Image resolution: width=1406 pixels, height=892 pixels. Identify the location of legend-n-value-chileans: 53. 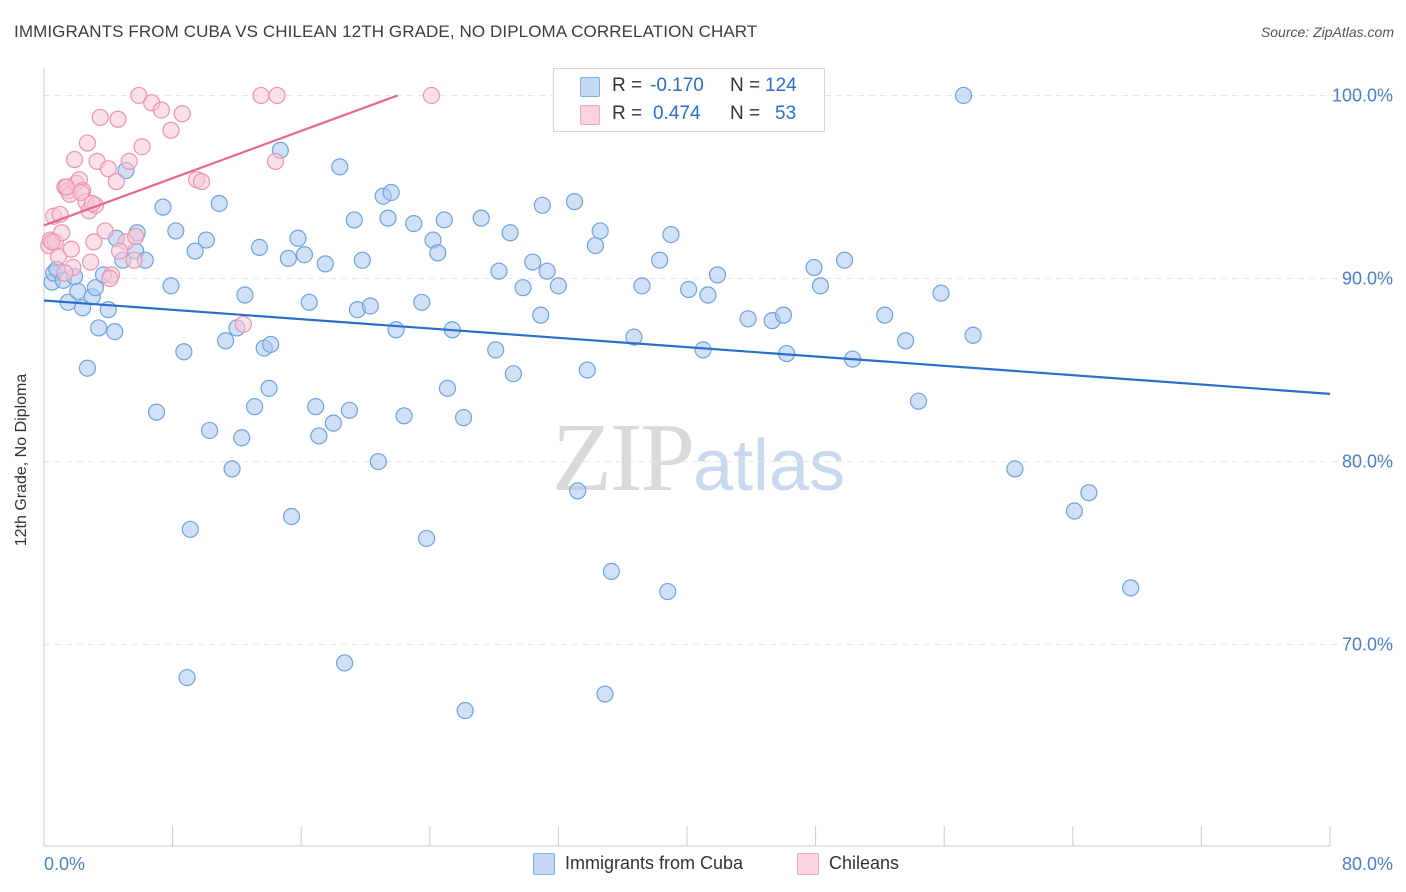
(786, 113).